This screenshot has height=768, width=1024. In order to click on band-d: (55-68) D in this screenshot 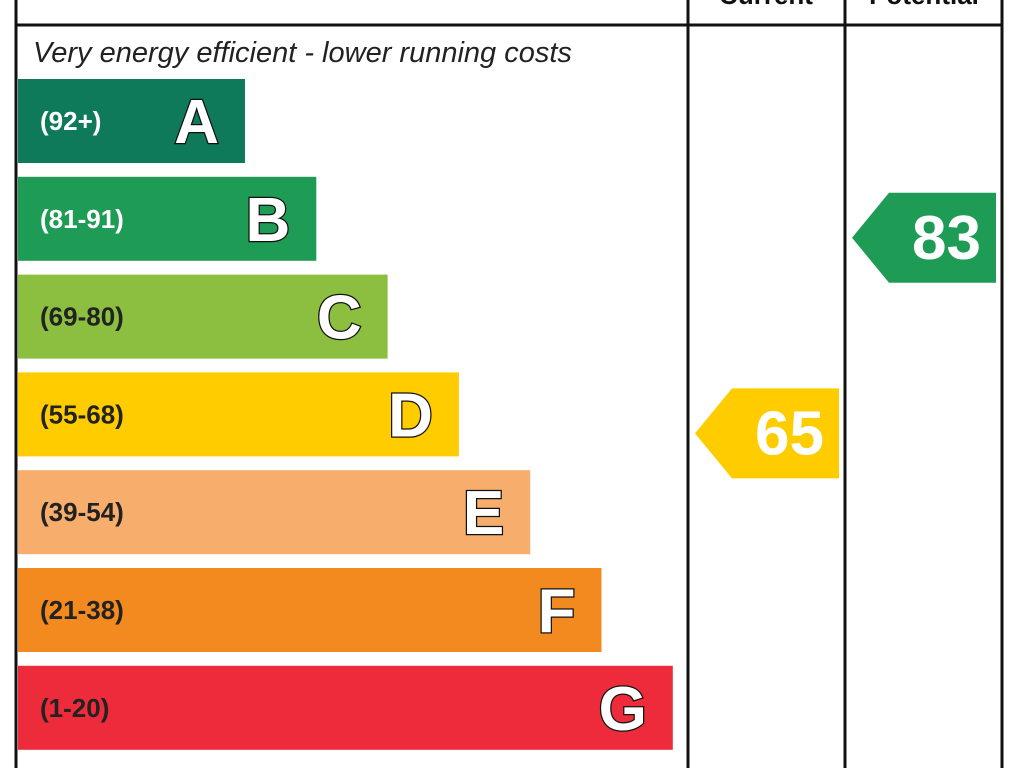, I will do `click(238, 414)`.